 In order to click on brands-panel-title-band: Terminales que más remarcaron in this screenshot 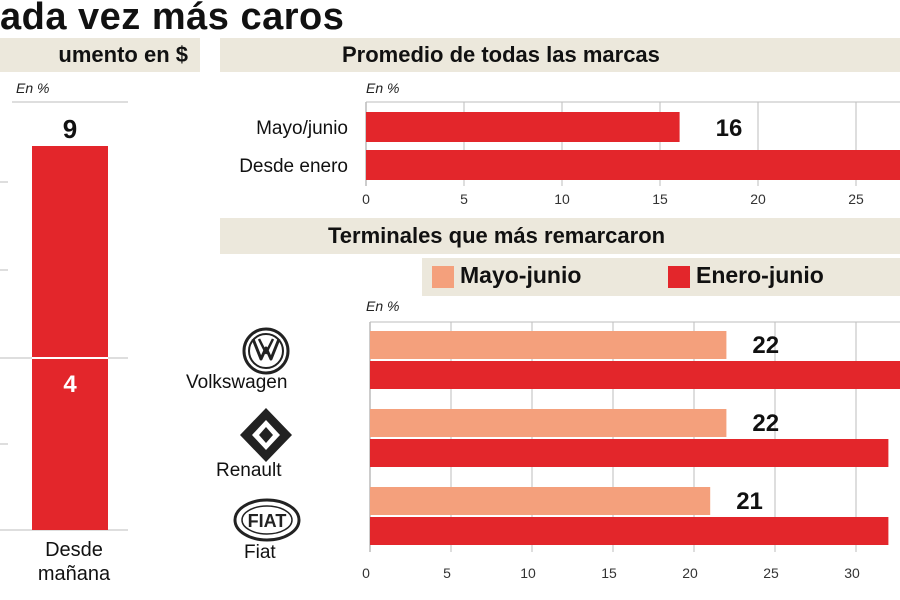, I will do `click(560, 236)`.